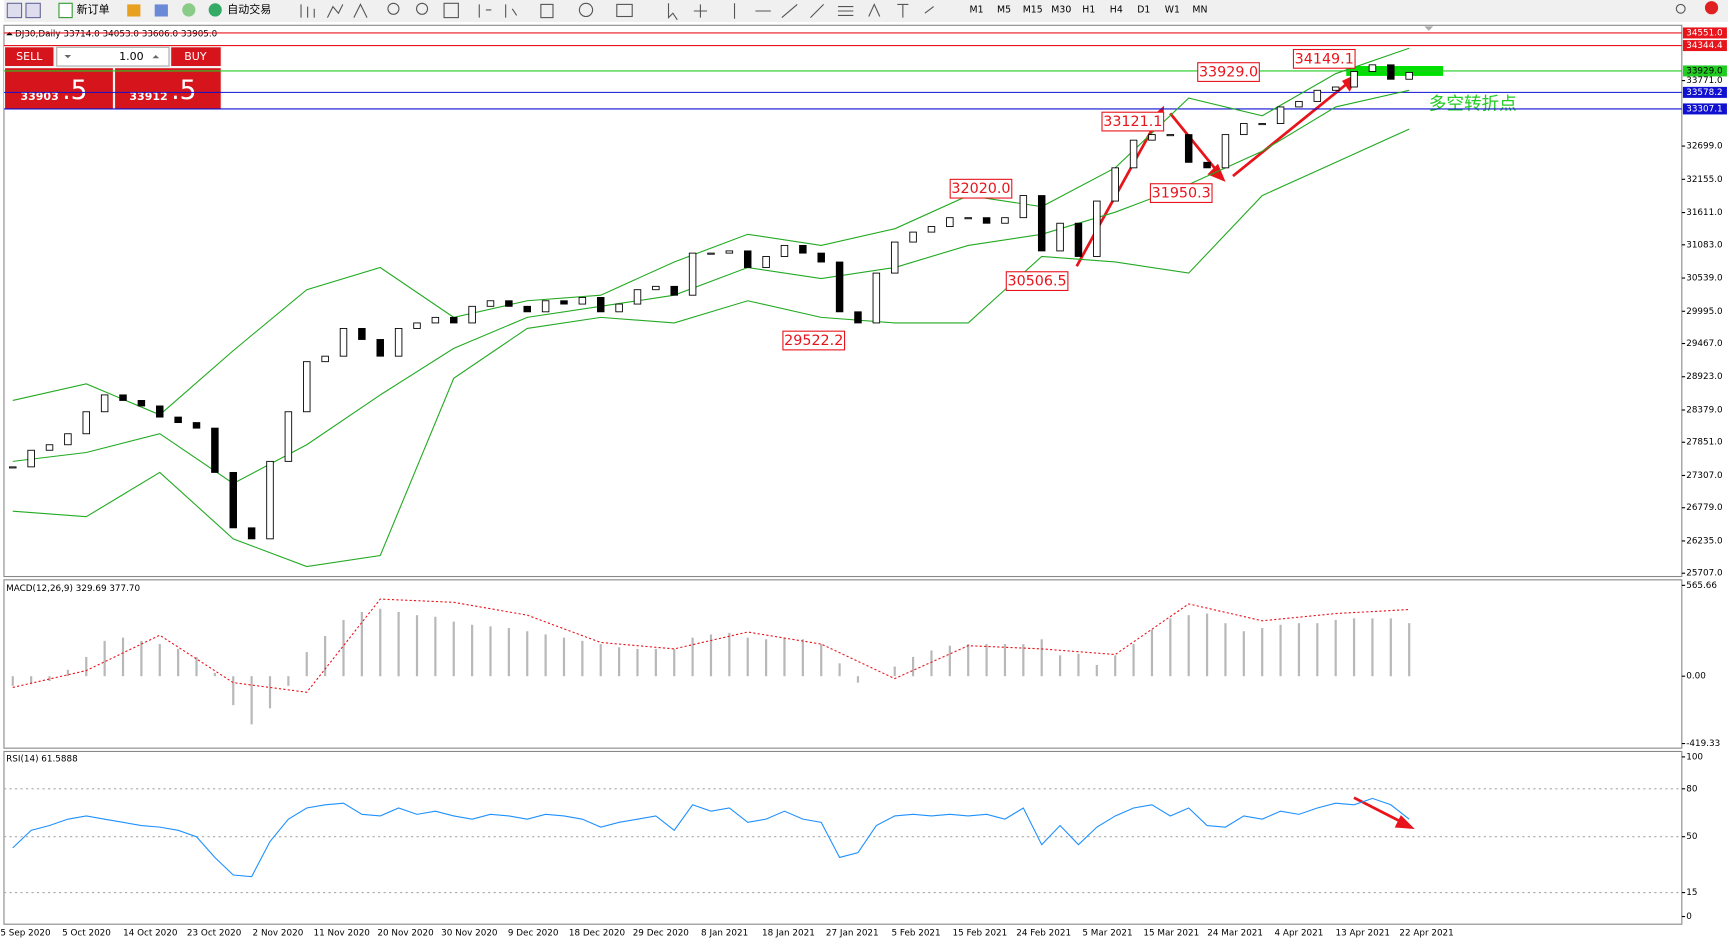  What do you see at coordinates (1704, 377) in the screenshot?
I see `y-tick-label: 28923.0` at bounding box center [1704, 377].